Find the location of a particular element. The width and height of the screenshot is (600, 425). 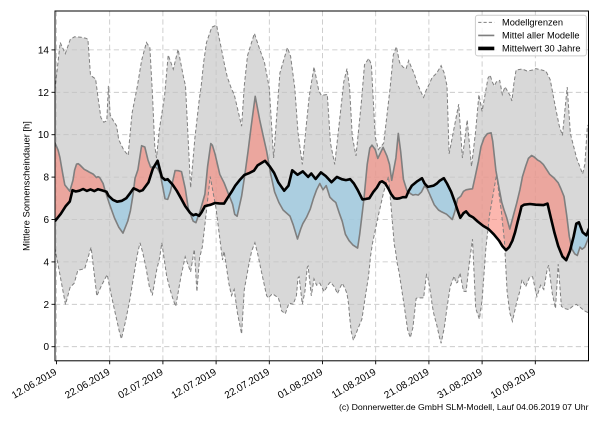

svg-text: Modellgrenzen is located at coordinates (532, 23).